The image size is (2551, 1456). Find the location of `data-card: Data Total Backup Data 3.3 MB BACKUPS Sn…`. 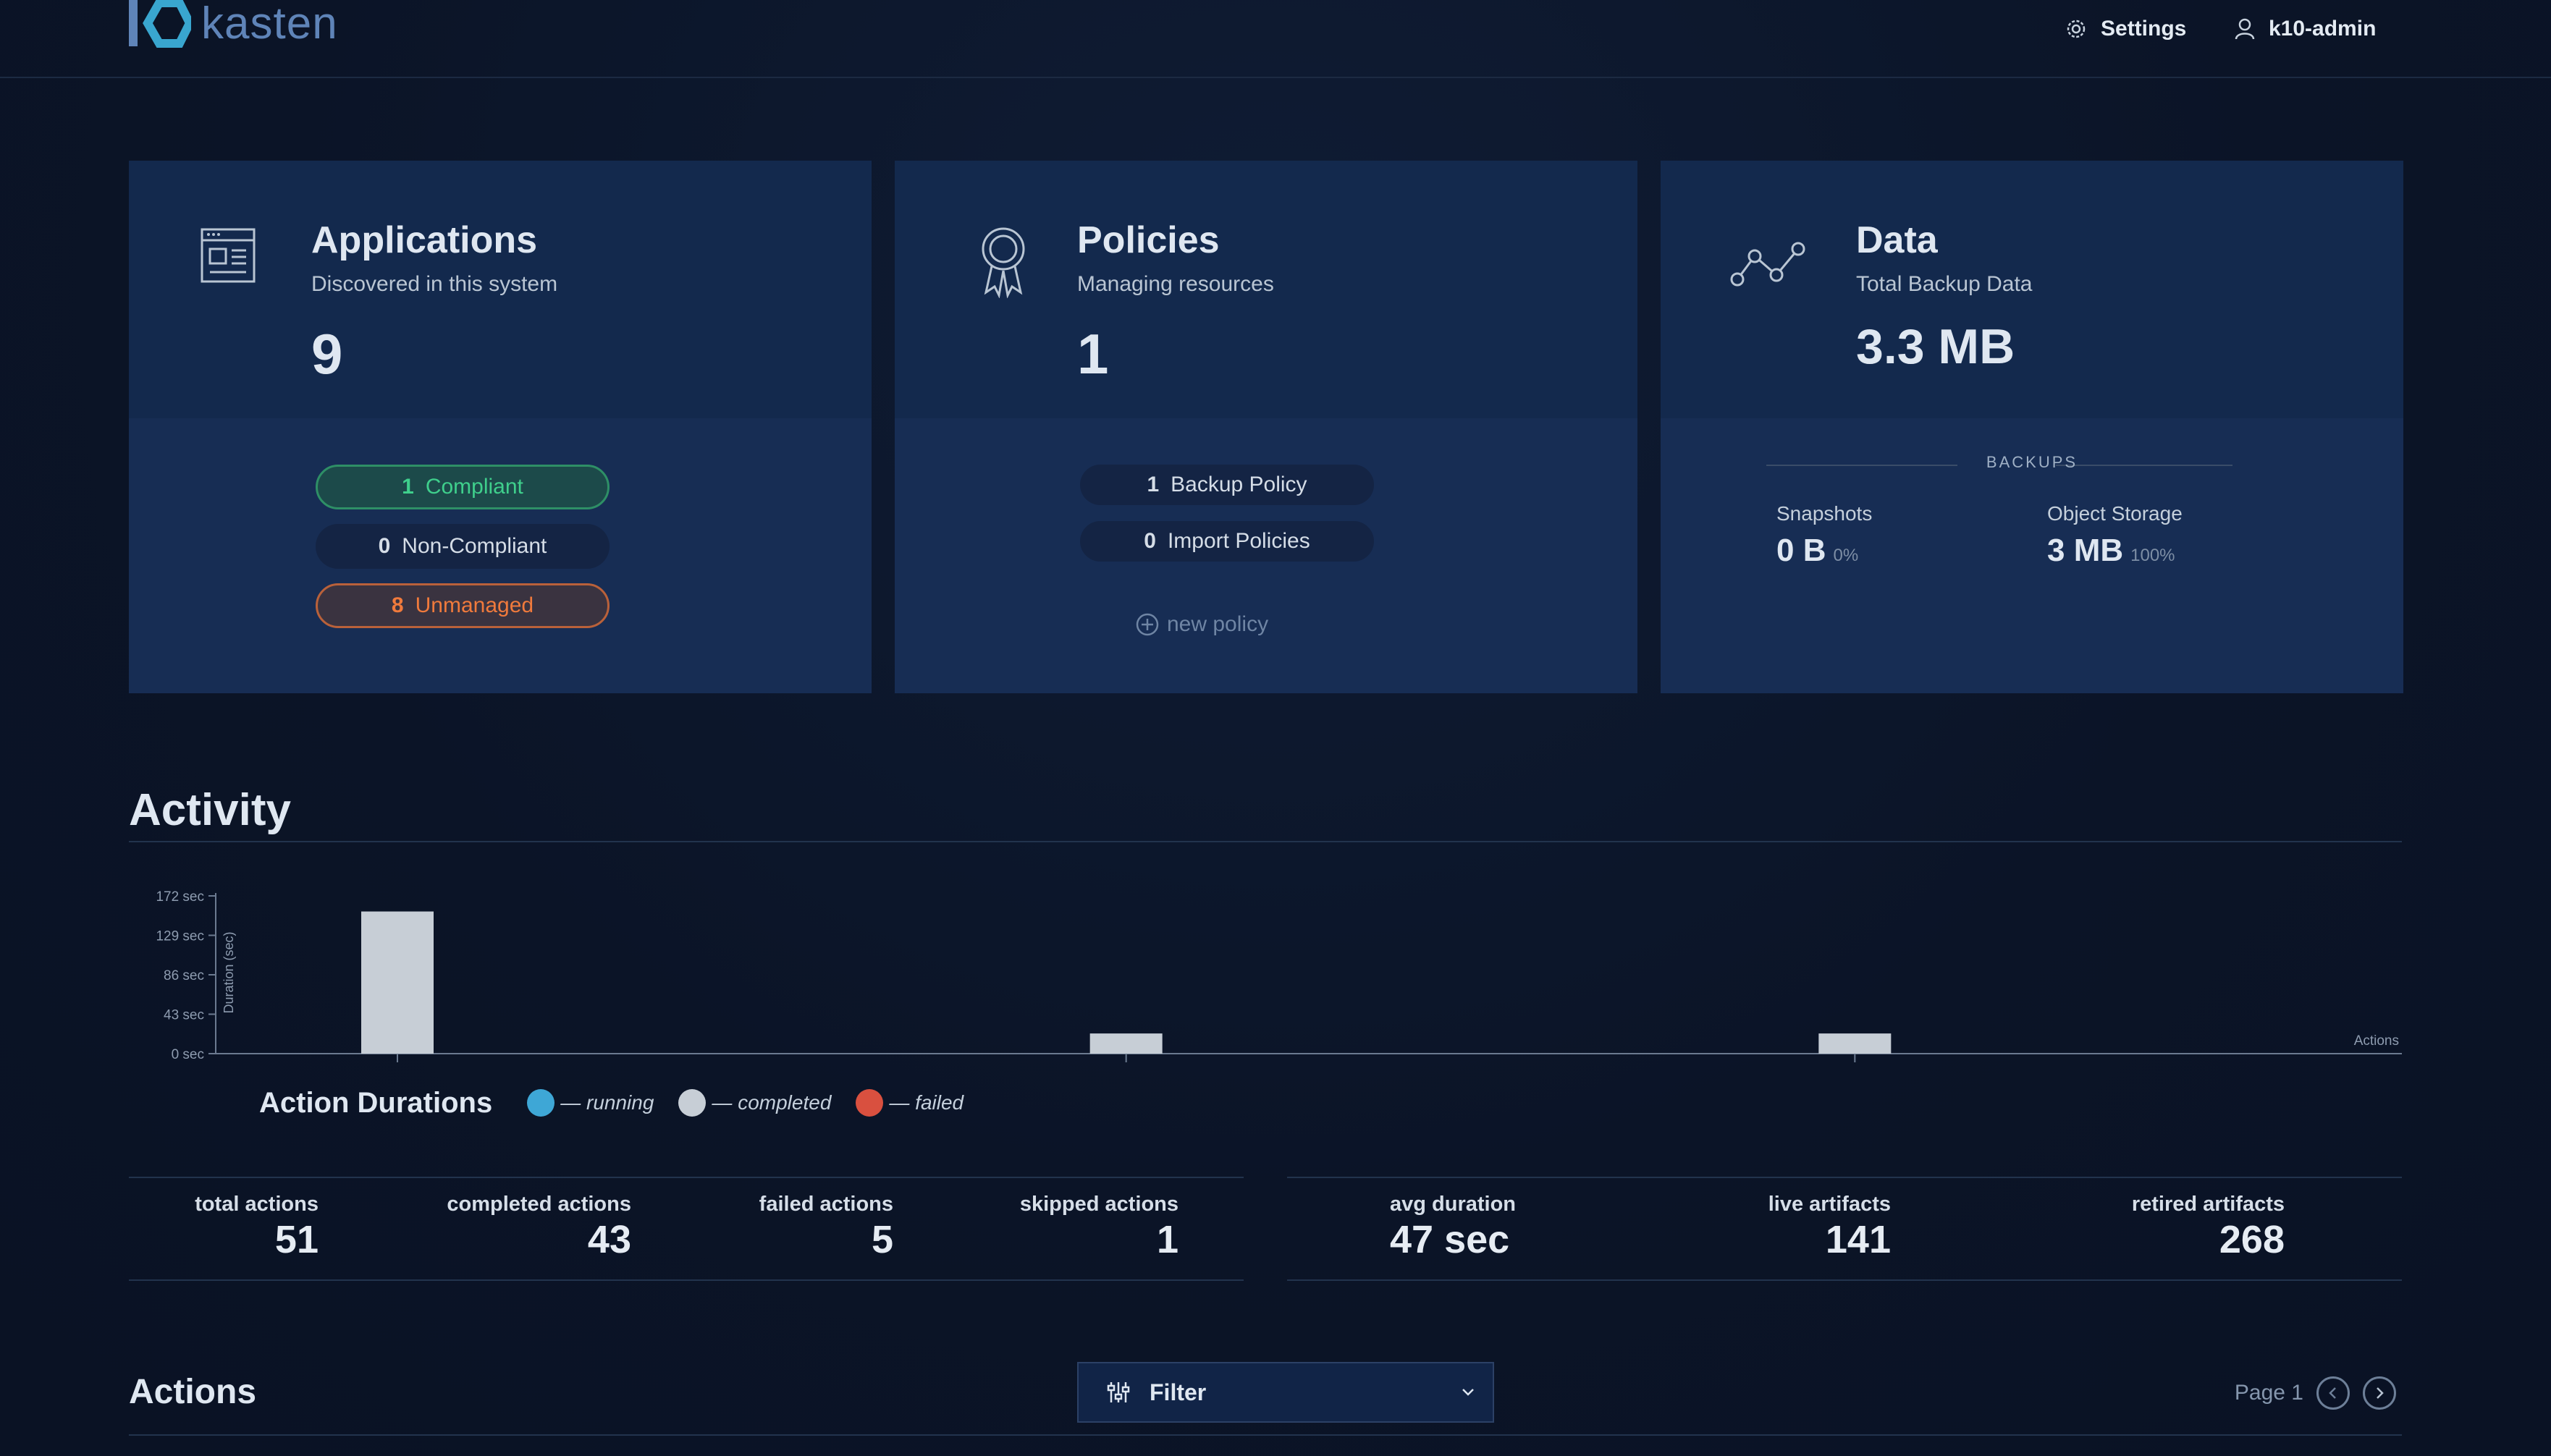

data-card: Data Total Backup Data 3.3 MB BACKUPS Sn… is located at coordinates (2032, 427).